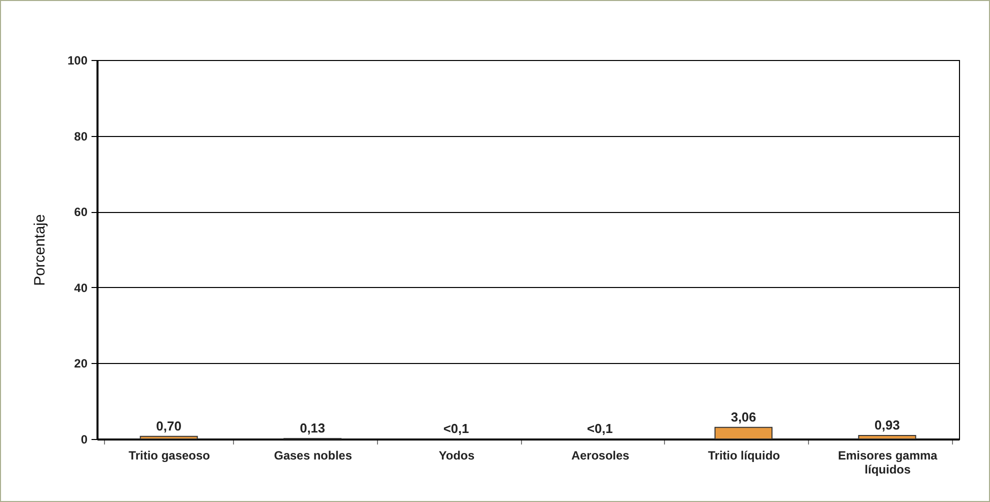 Image resolution: width=990 pixels, height=502 pixels. Describe the element at coordinates (744, 455) in the screenshot. I see `x-tick-label: Tritio líquido` at that location.